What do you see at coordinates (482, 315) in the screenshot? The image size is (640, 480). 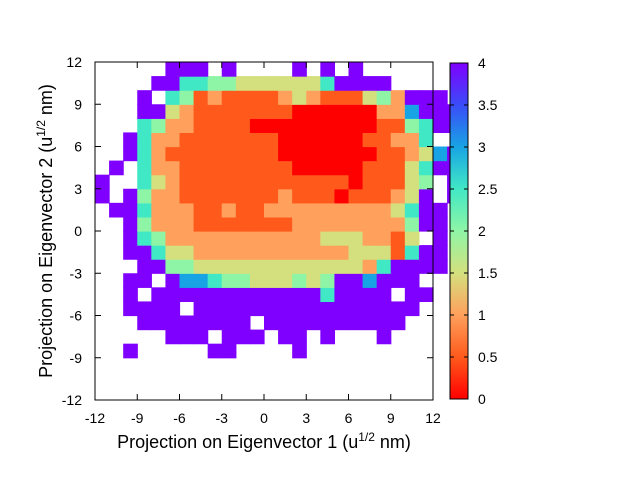 I see `colorbar-tick-label: 1` at bounding box center [482, 315].